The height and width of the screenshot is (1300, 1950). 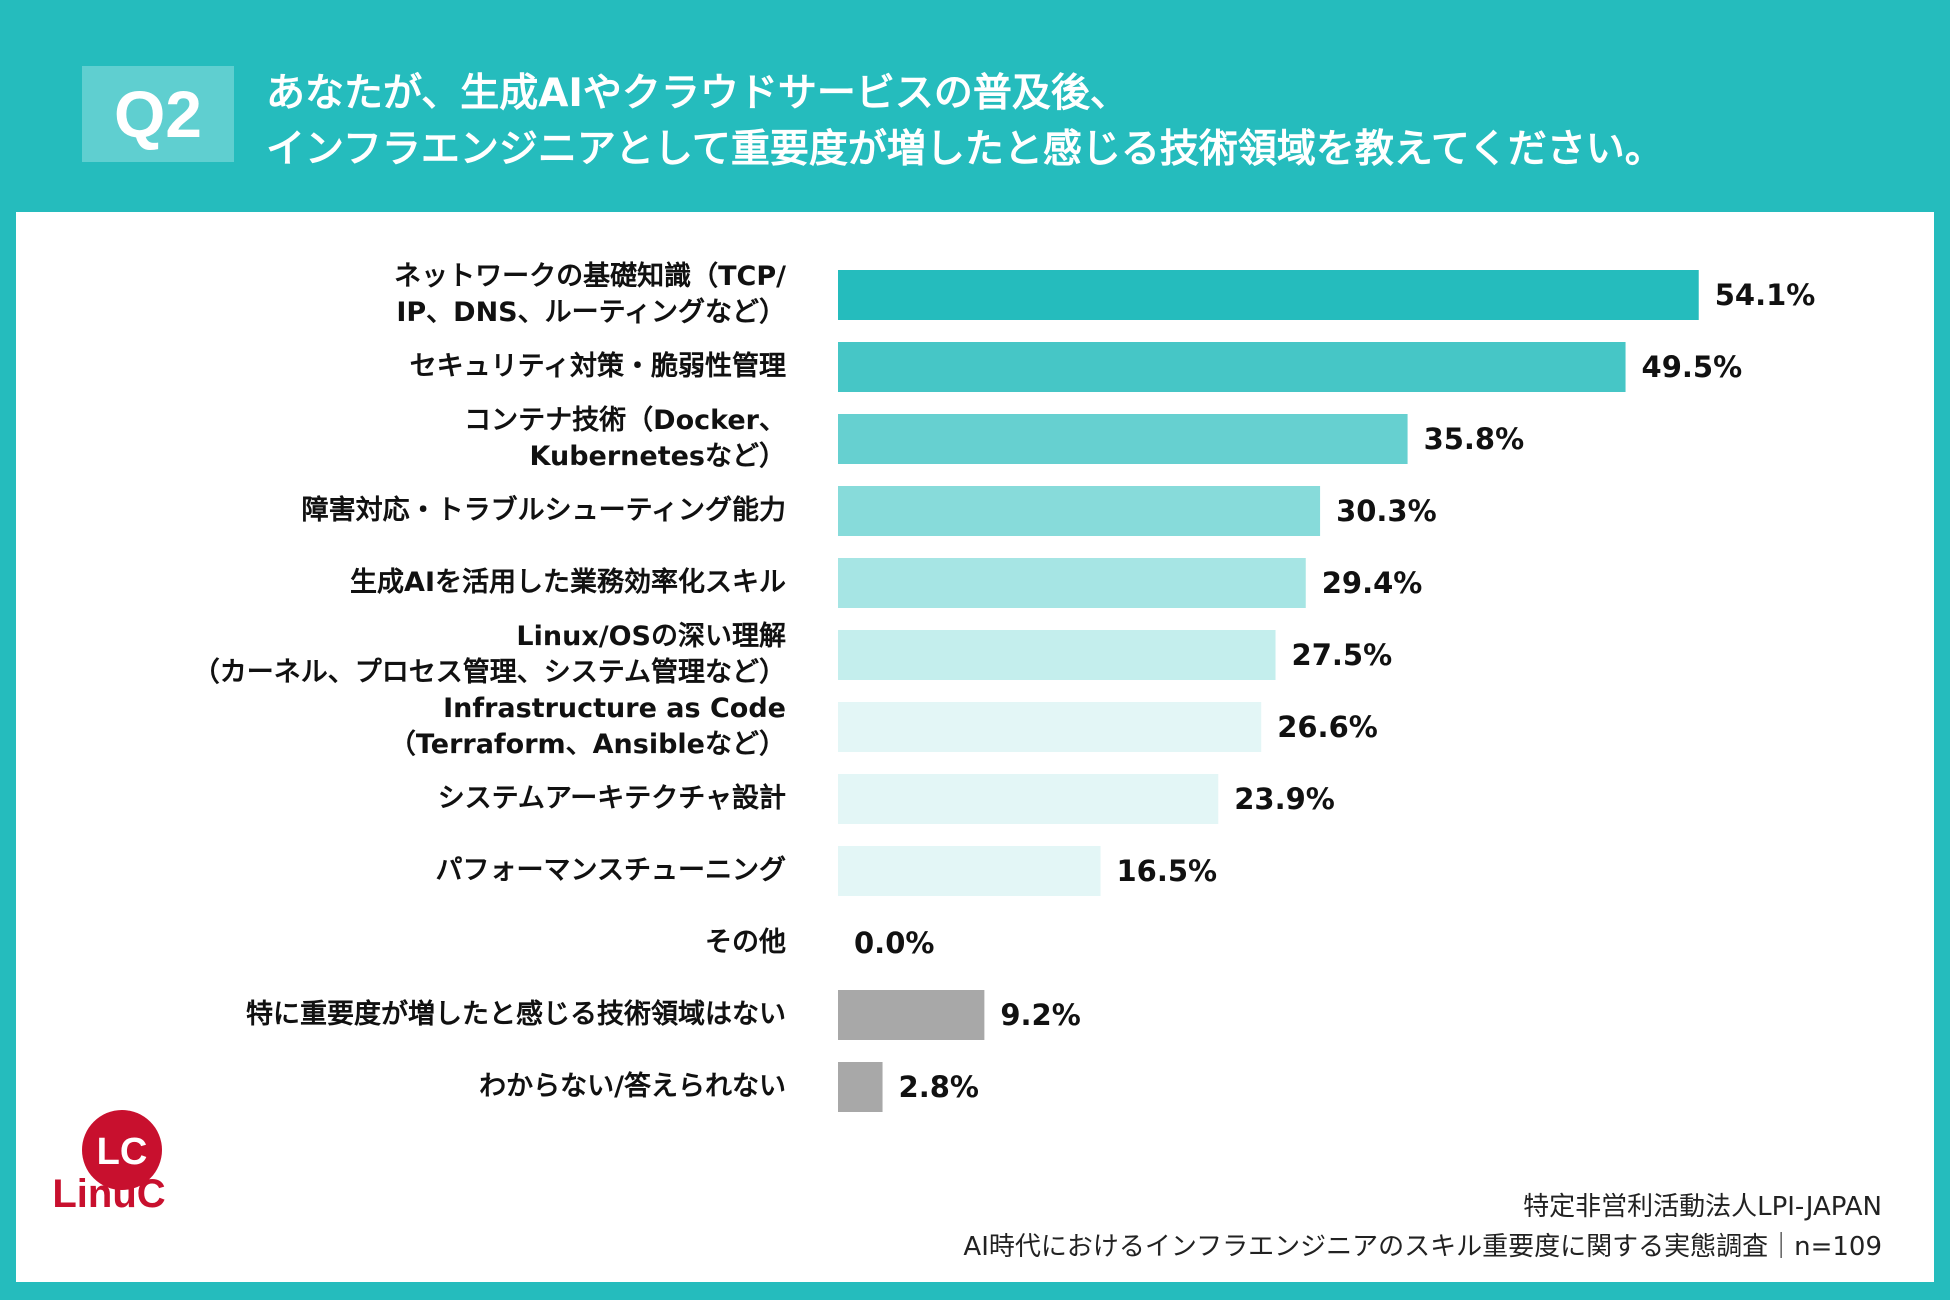 I want to click on value-label-3: 35.8%, so click(x=1474, y=439).